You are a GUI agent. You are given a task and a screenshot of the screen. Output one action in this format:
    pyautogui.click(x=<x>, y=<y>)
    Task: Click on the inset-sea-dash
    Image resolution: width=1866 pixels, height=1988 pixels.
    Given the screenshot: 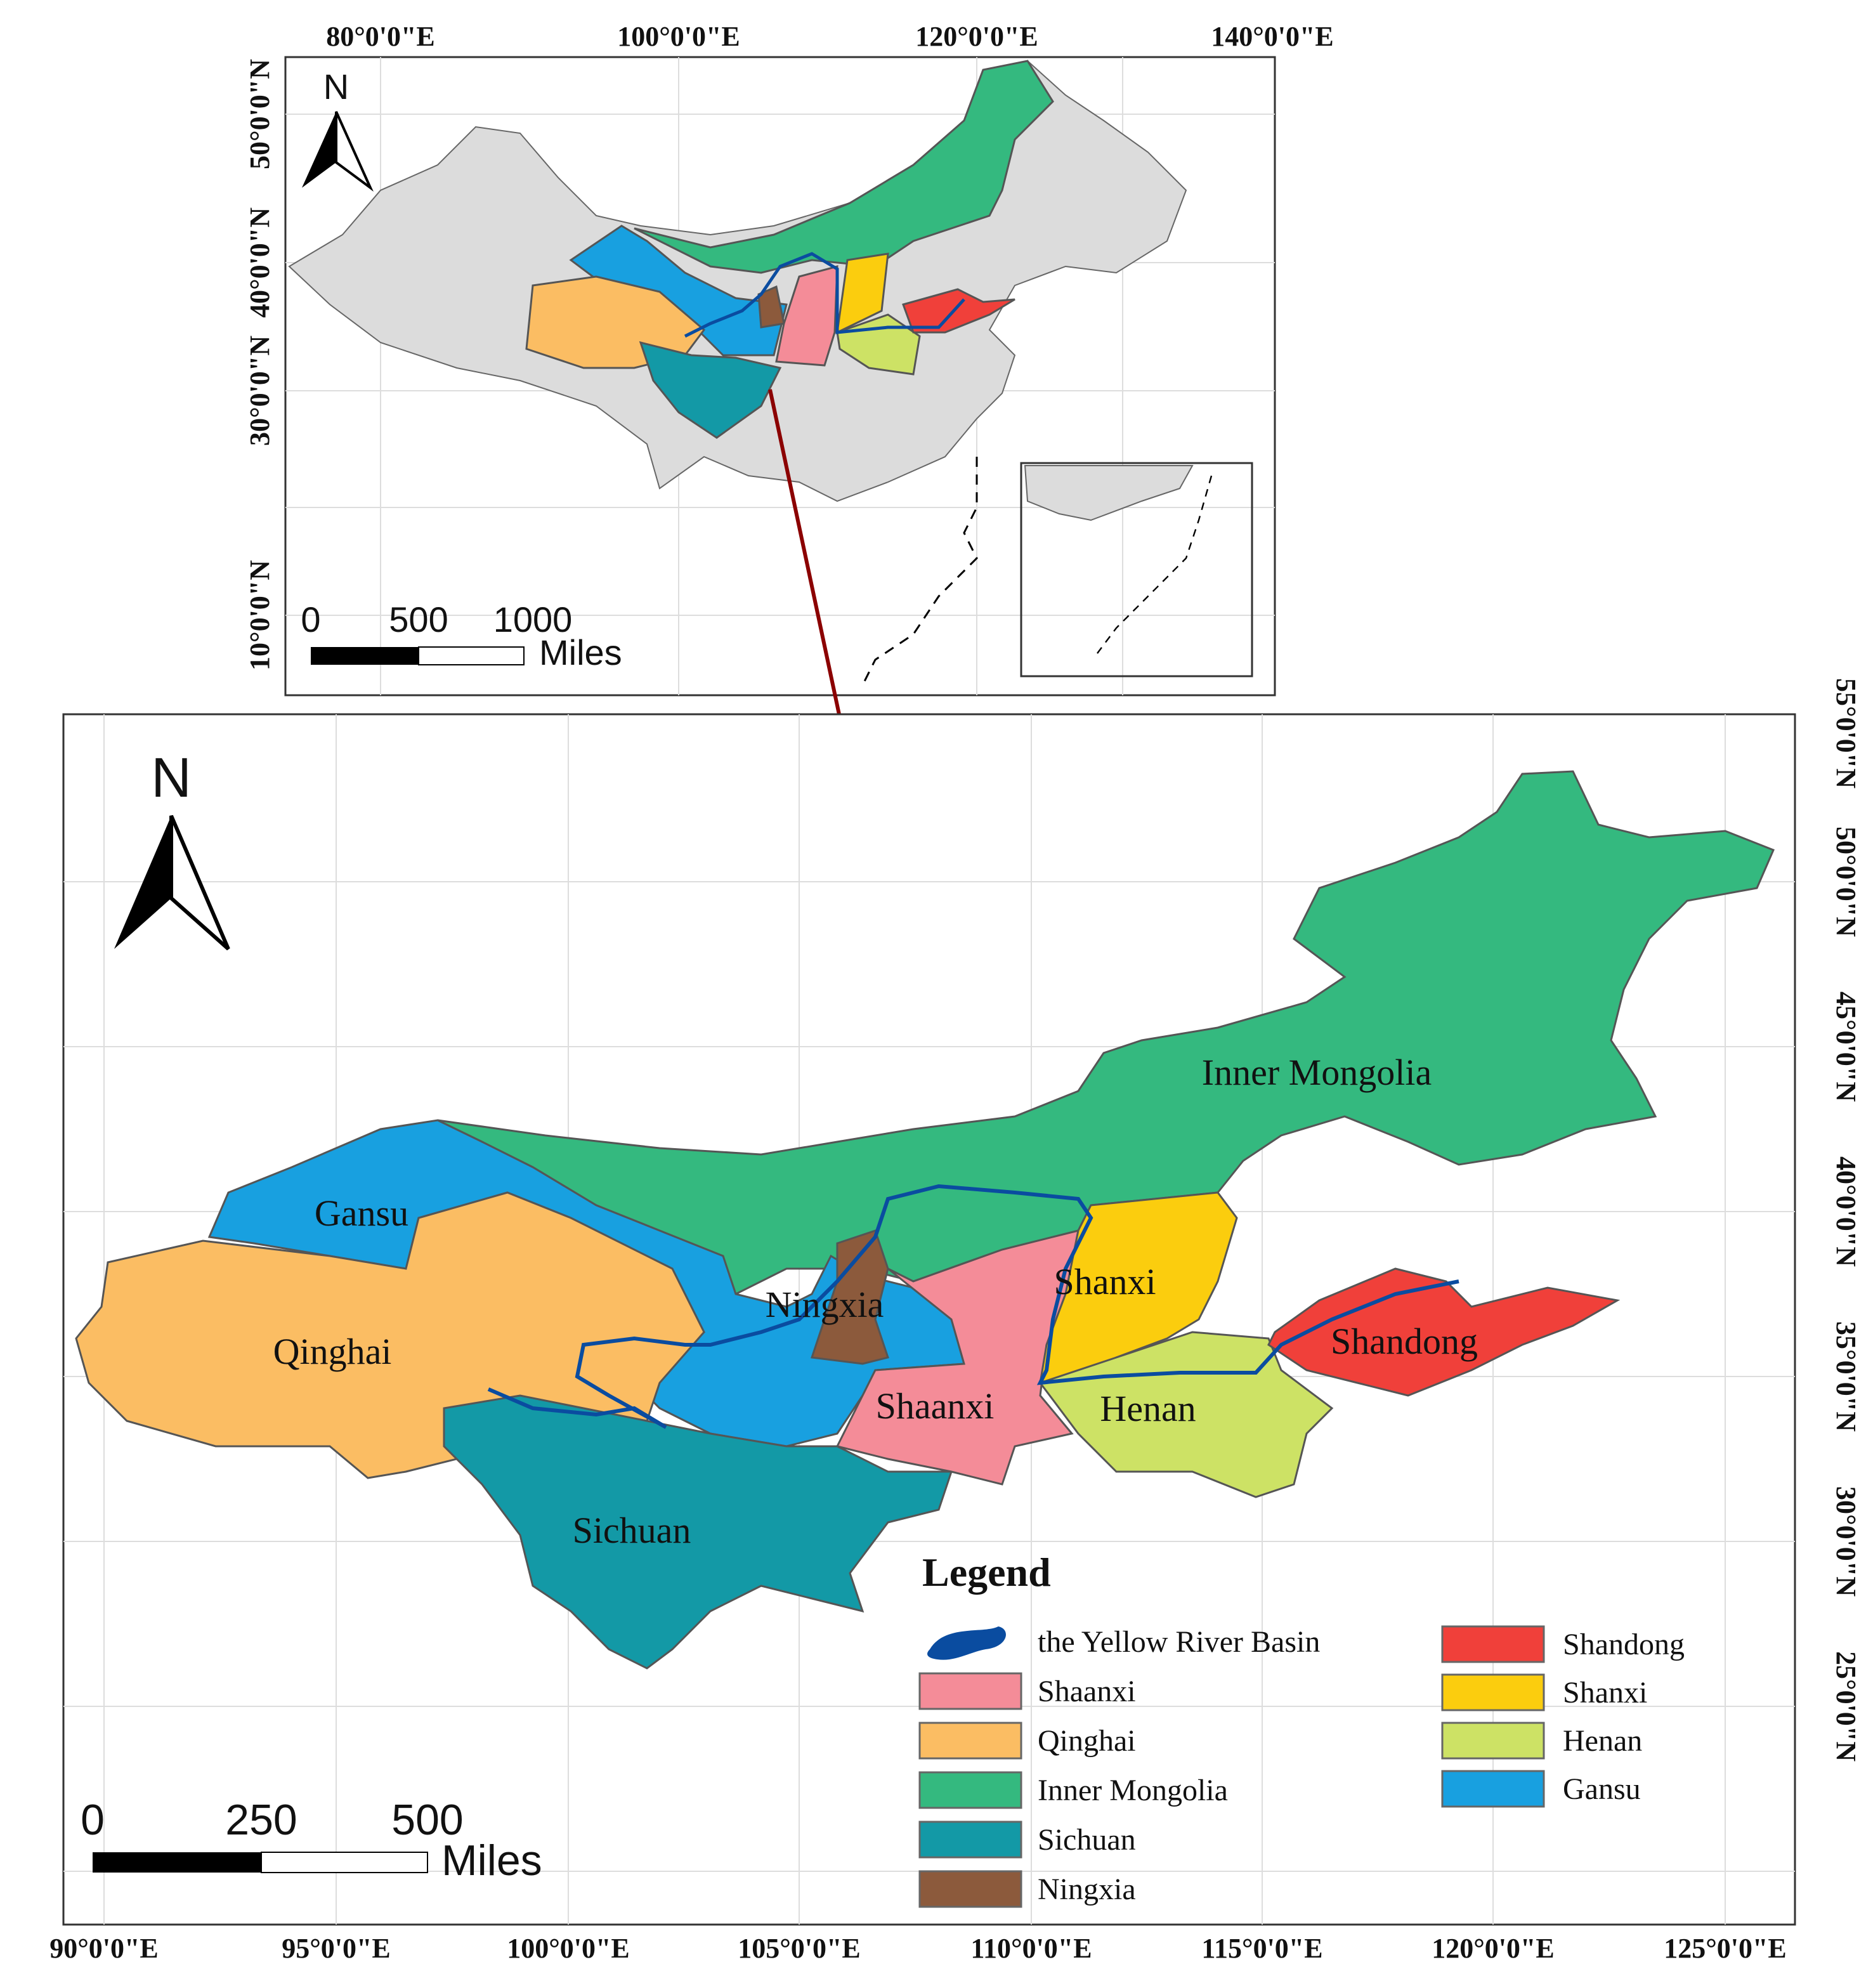 What is the action you would take?
    pyautogui.click(x=1155, y=564)
    